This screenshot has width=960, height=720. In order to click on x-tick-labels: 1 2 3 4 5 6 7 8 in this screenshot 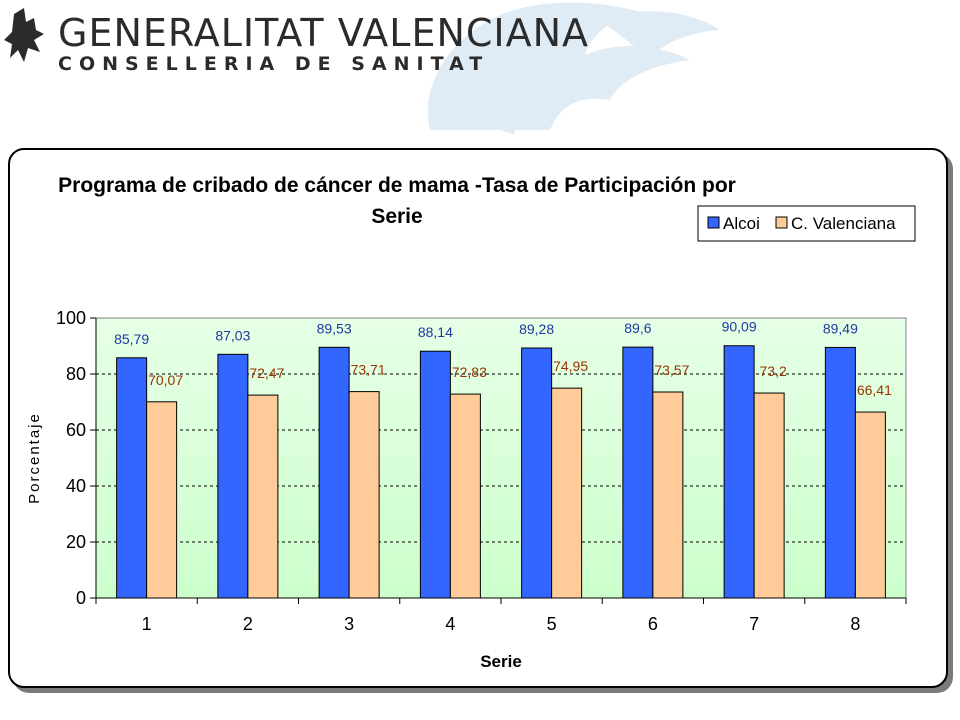, I will do `click(501, 624)`.